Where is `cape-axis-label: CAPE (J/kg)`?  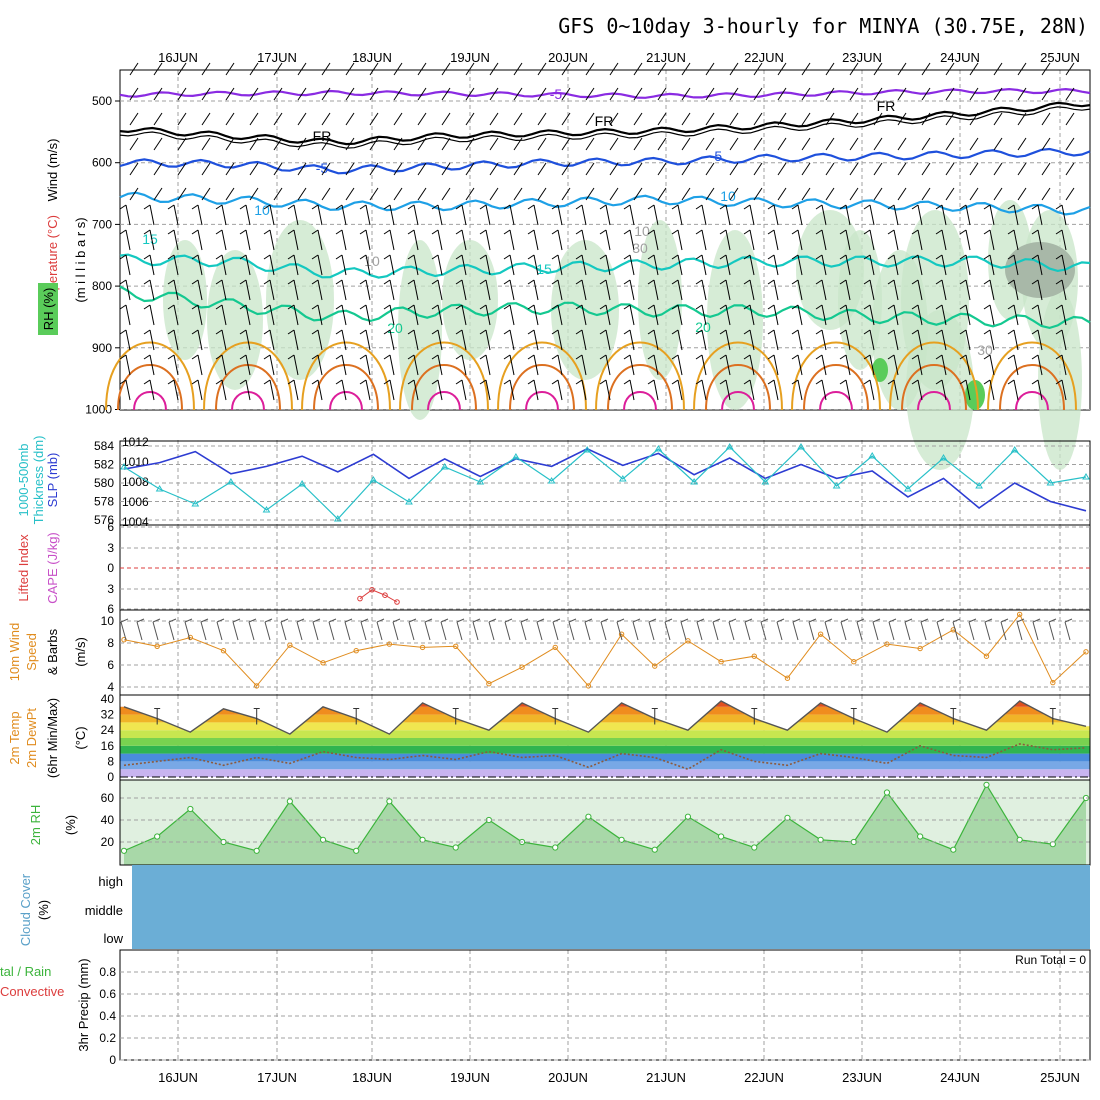 cape-axis-label: CAPE (J/kg) is located at coordinates (52, 568).